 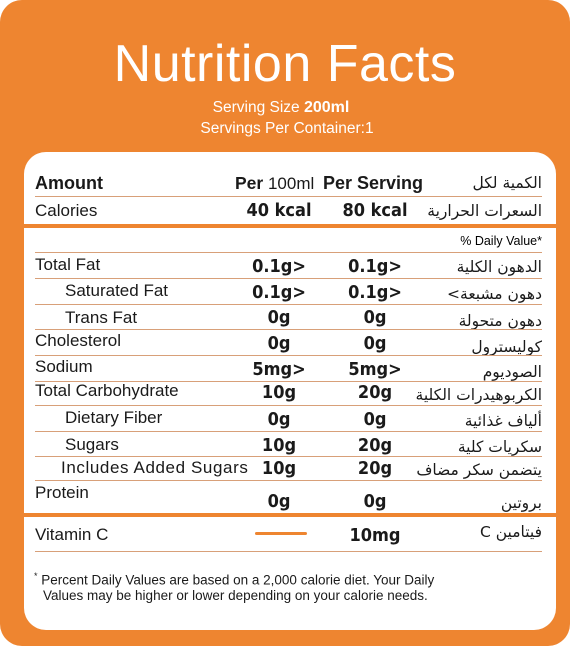 I want to click on nutrient-label: Sodium, so click(x=64, y=366).